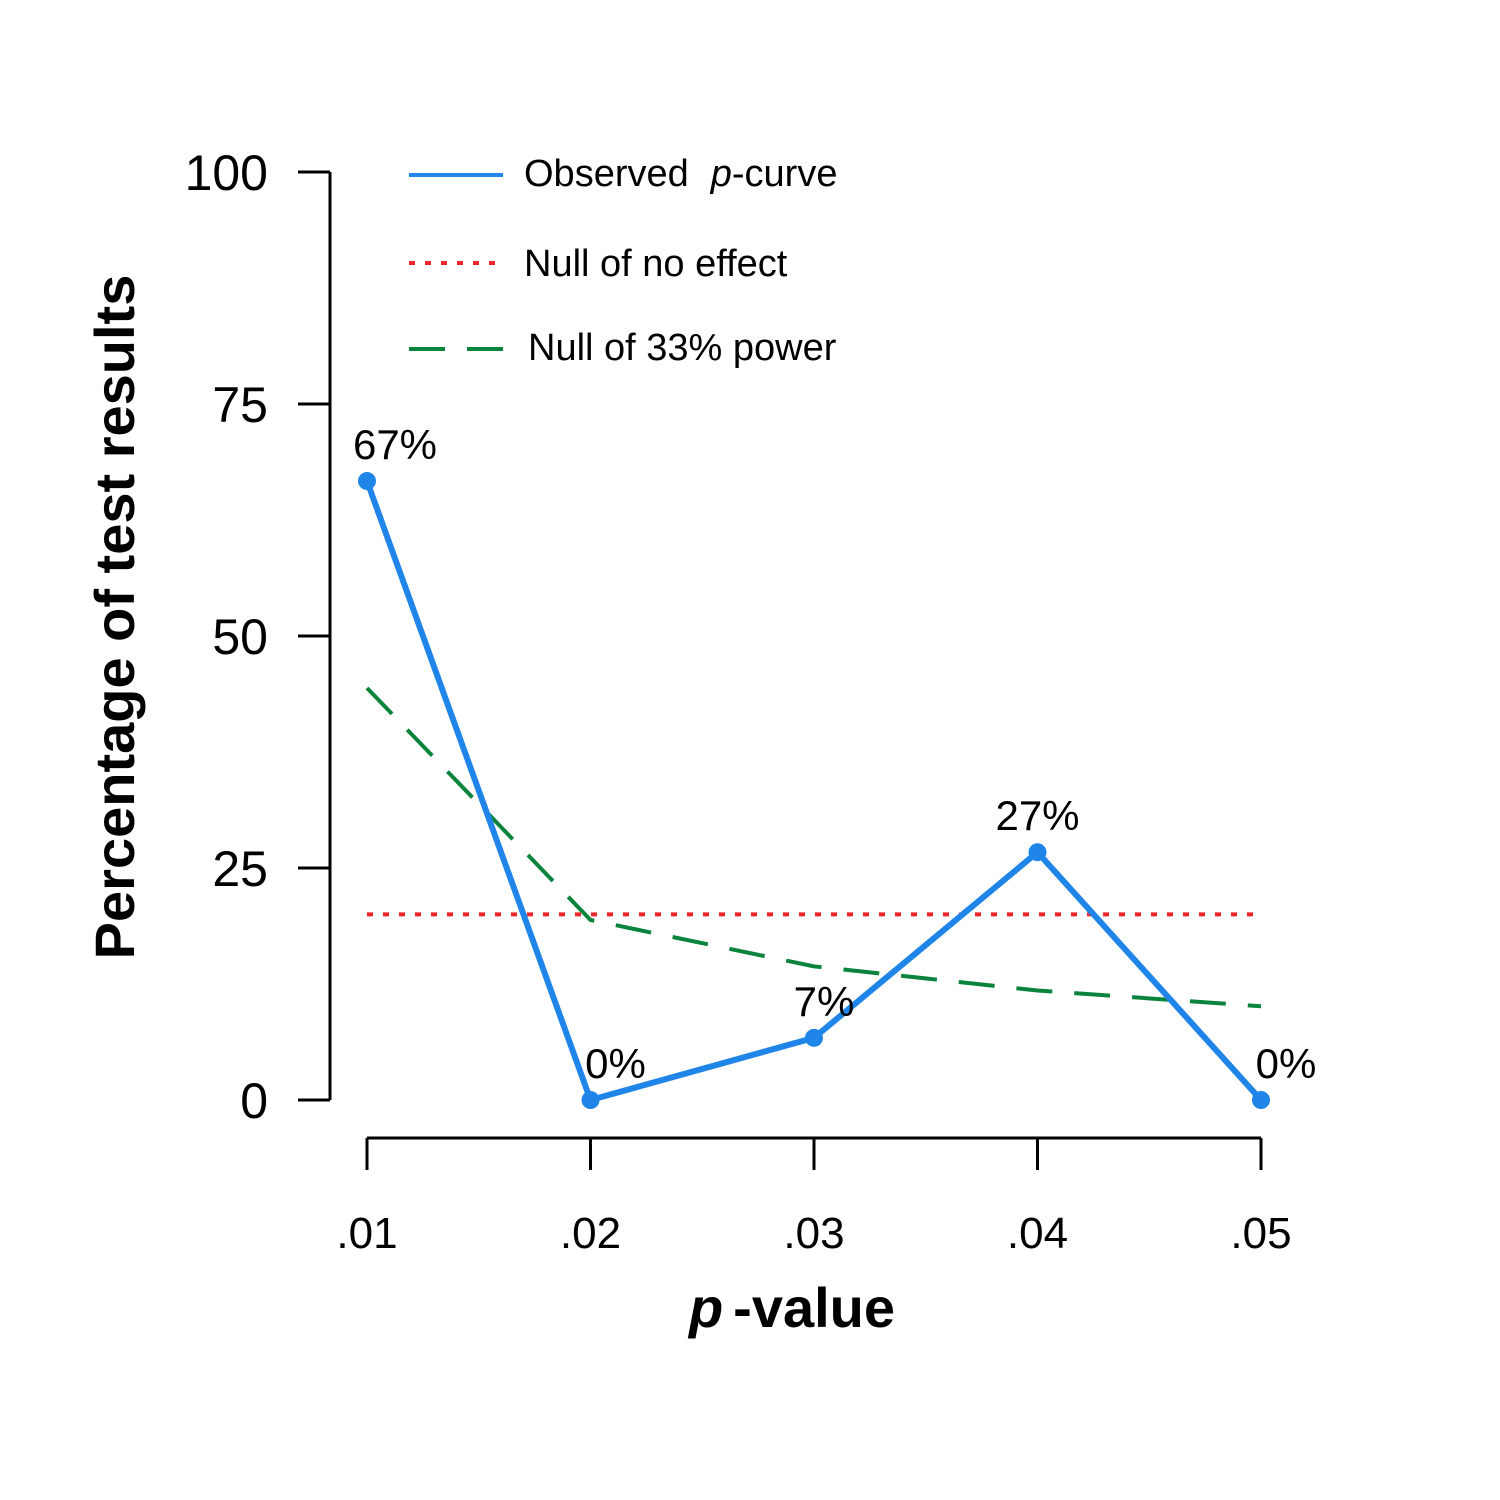 Image resolution: width=1500 pixels, height=1500 pixels. Describe the element at coordinates (814, 1197) in the screenshot. I see `x-axis: .01 .02 .03 .04 .05` at that location.